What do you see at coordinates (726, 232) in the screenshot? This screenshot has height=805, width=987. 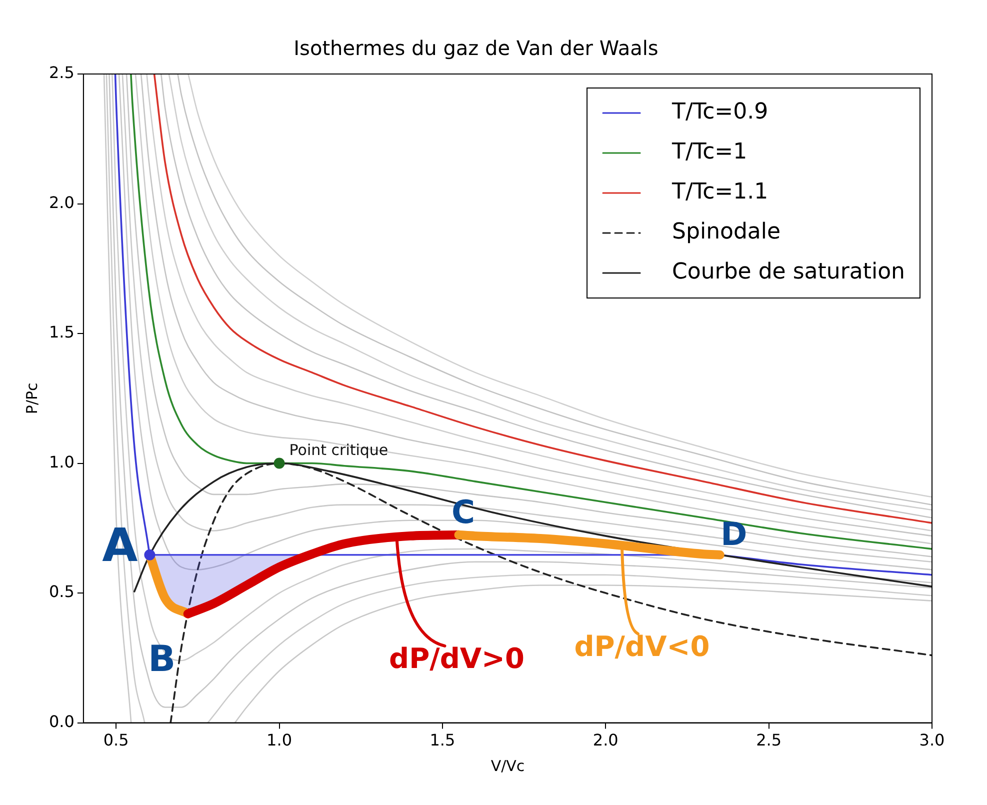 I see `legend-label: Spinodale` at bounding box center [726, 232].